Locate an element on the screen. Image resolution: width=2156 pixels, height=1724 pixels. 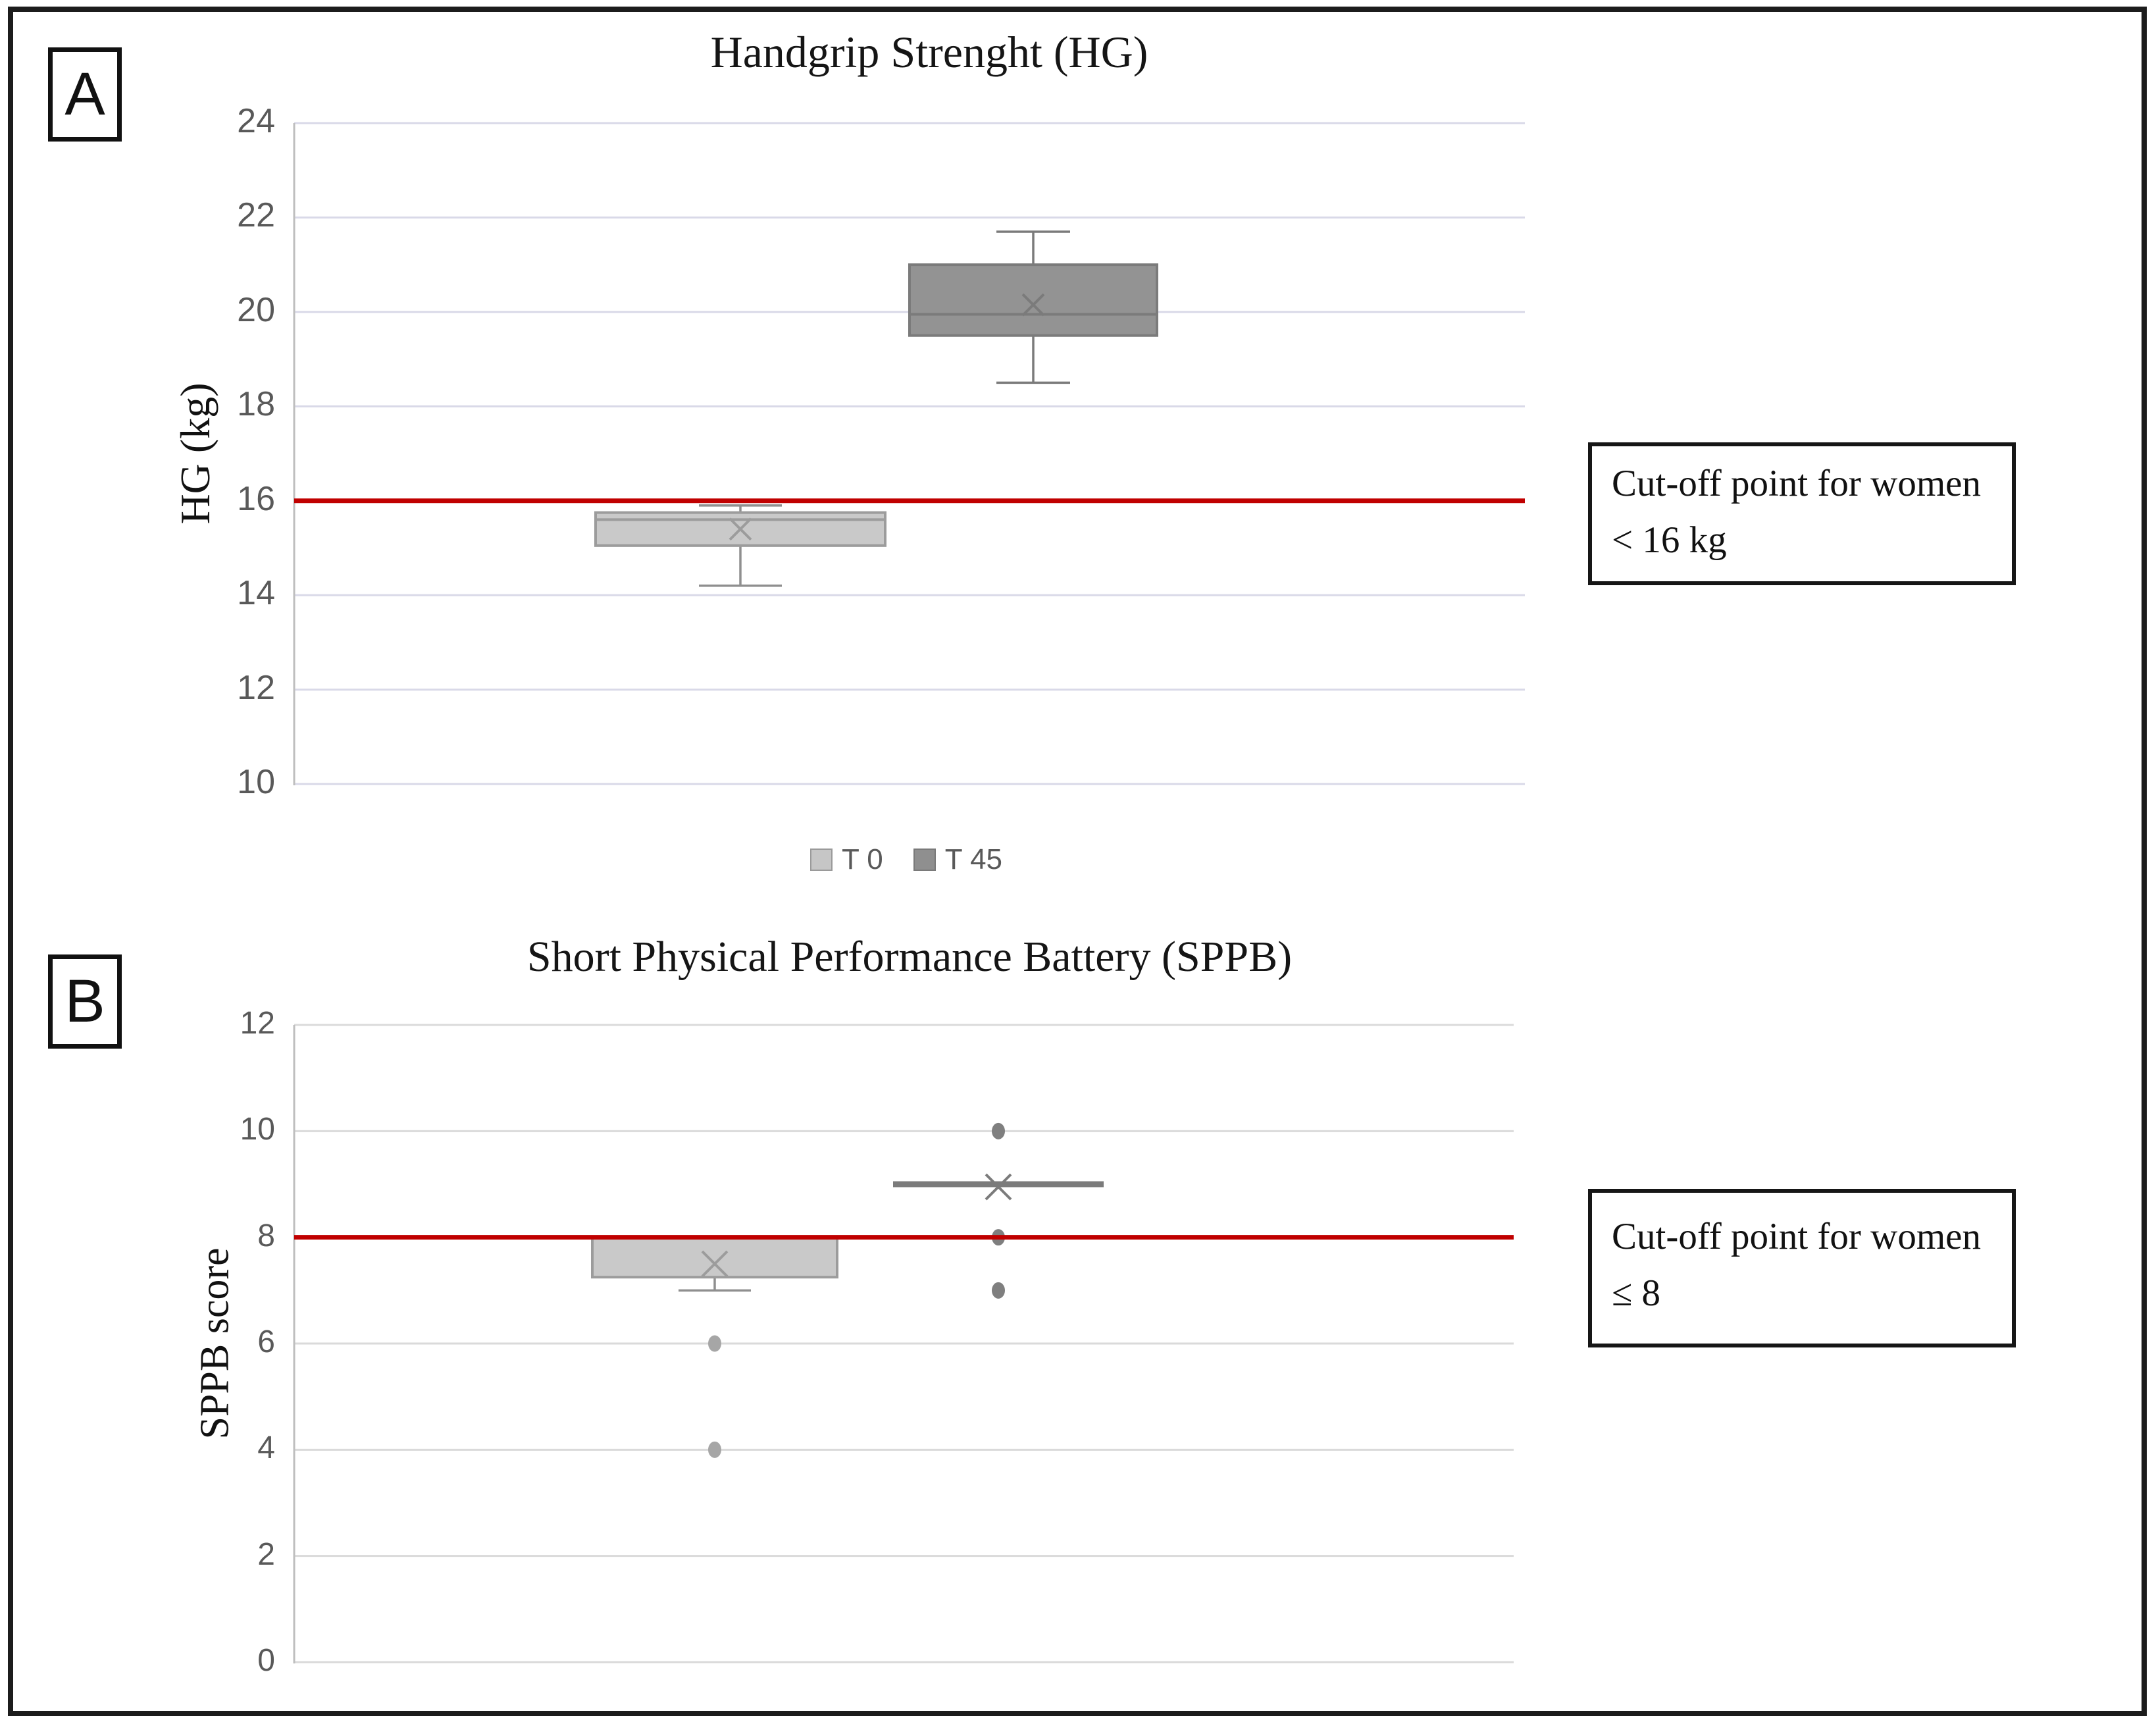
y-tick-label: 16 is located at coordinates (256, 498).